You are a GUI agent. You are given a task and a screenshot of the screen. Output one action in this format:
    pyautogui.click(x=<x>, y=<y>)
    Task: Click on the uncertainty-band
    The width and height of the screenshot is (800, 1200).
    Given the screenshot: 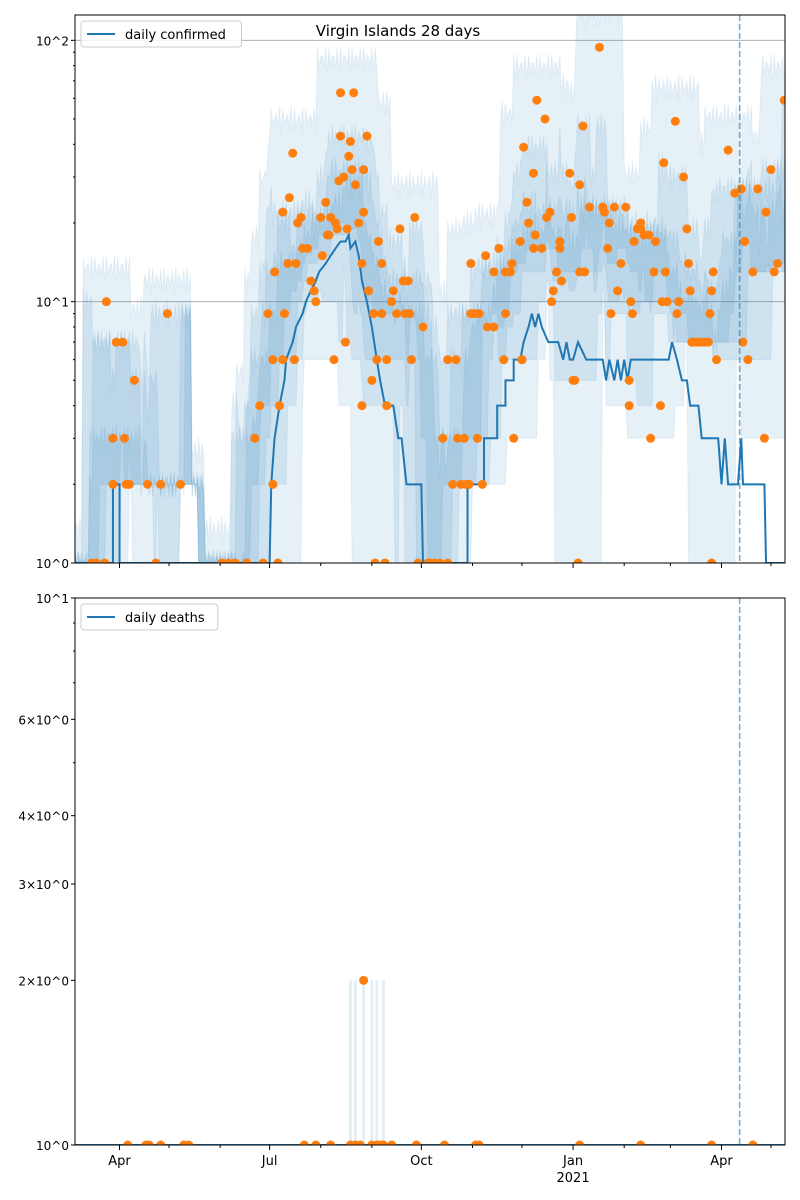 What is the action you would take?
    pyautogui.click(x=377, y=1062)
    